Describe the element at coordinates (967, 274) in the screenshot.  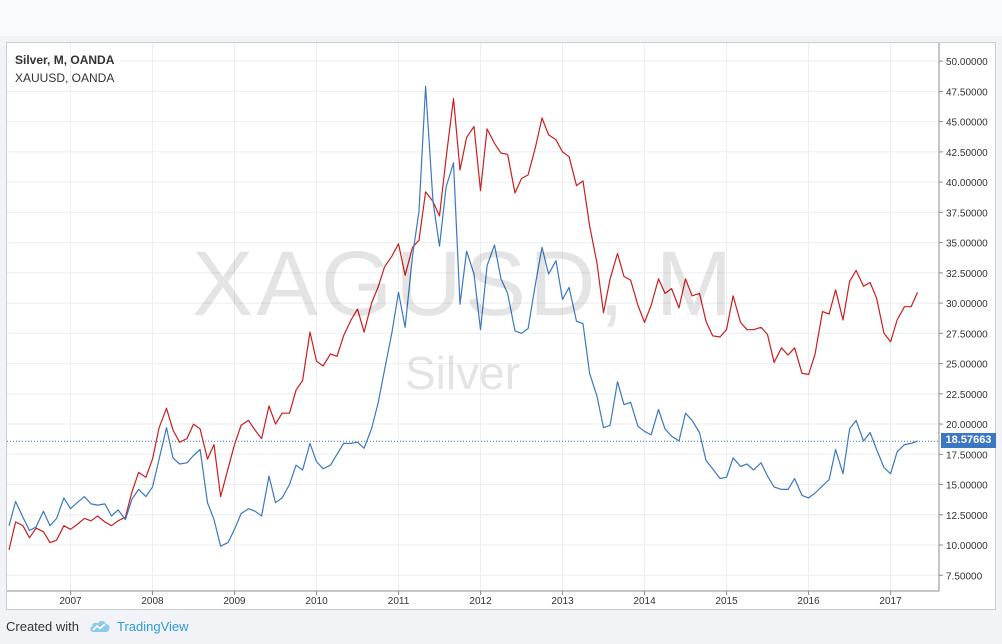
I see `y-tick-label: 32.50000` at that location.